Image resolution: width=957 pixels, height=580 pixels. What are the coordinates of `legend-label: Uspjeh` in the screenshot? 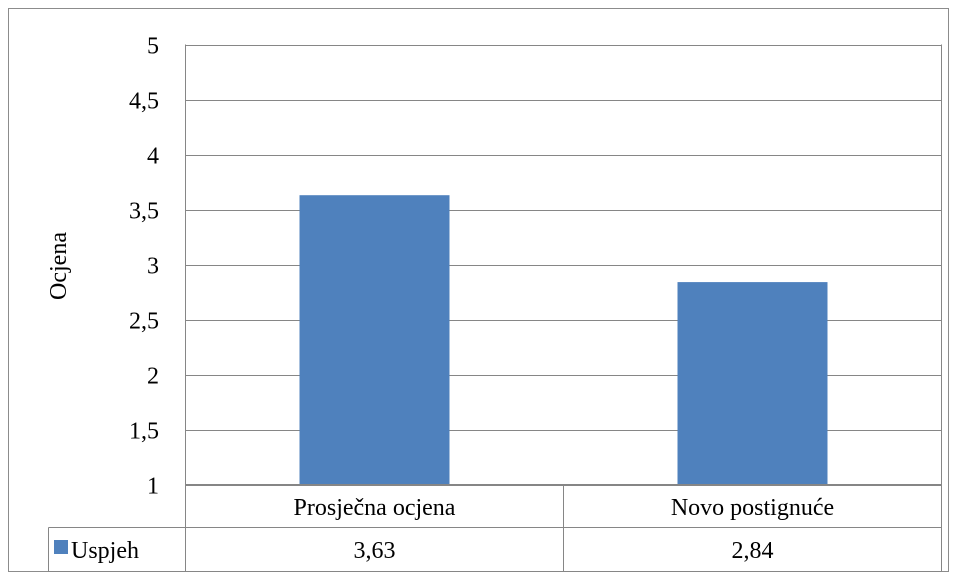 It's located at (105, 551).